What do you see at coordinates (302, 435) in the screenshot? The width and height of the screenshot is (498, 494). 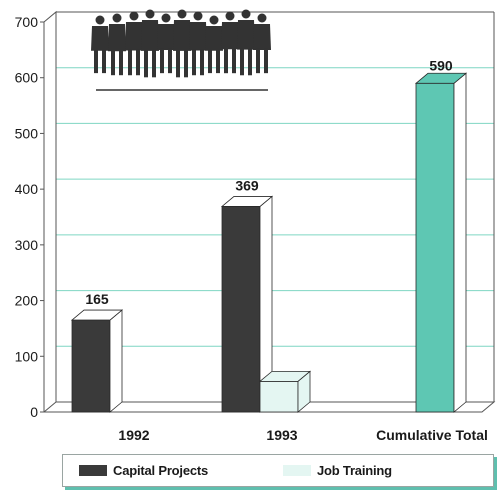 I see `x-axis-categories: 1992 1993 Cumulative Total` at bounding box center [302, 435].